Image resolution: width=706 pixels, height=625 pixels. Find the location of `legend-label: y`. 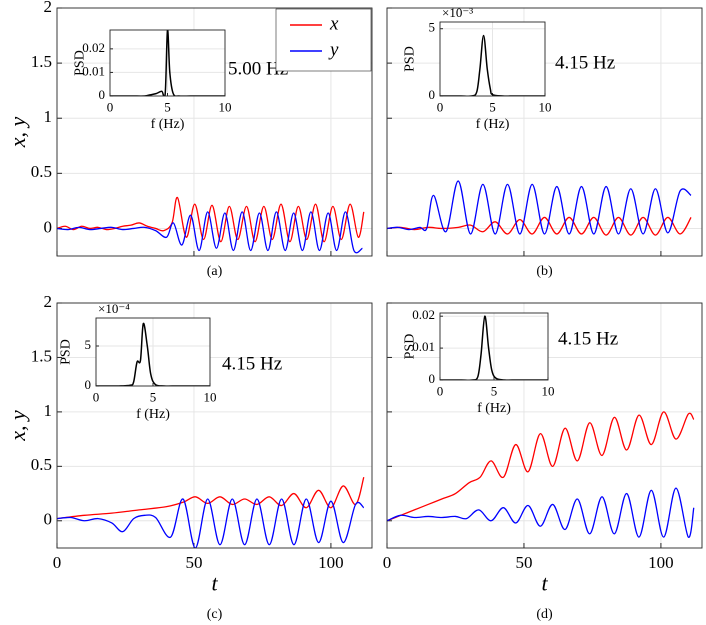

legend-label: y is located at coordinates (333, 49).